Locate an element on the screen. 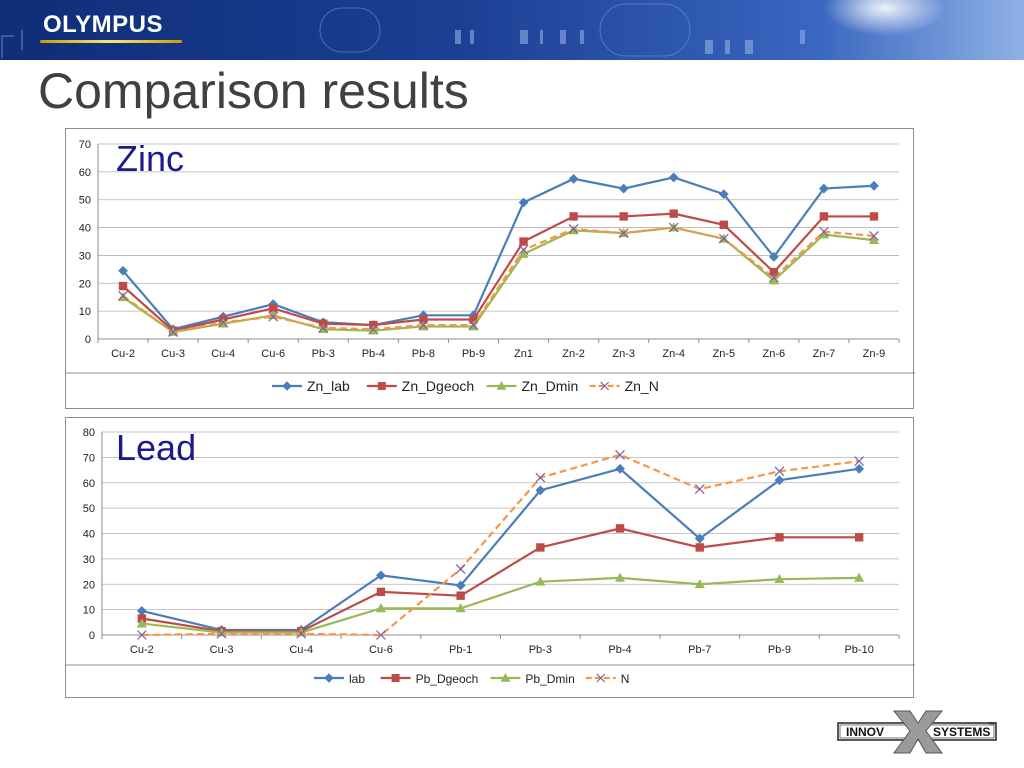 The width and height of the screenshot is (1024, 768). zinc-ytick-label: 70 is located at coordinates (85, 145).